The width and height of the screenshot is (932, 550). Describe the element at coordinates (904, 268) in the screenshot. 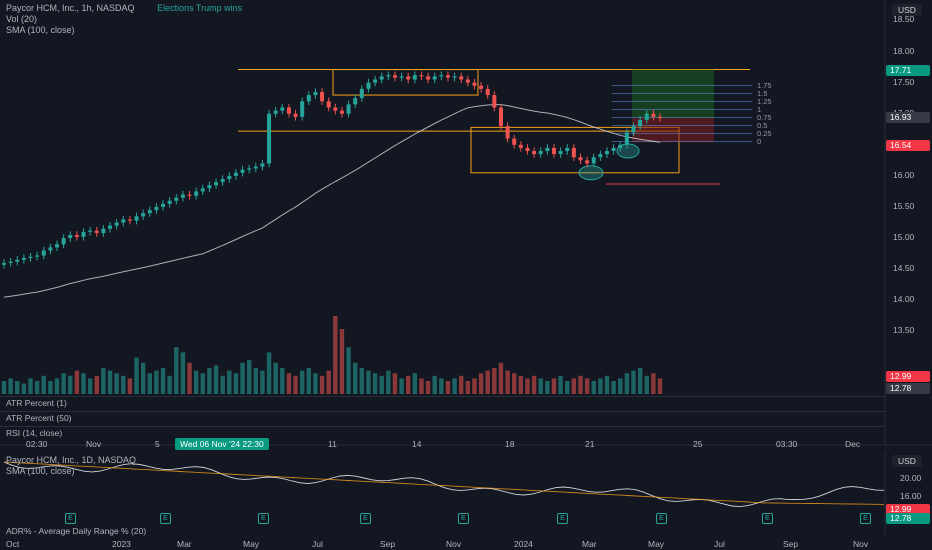

I see `price-tick-label: 14.50` at that location.